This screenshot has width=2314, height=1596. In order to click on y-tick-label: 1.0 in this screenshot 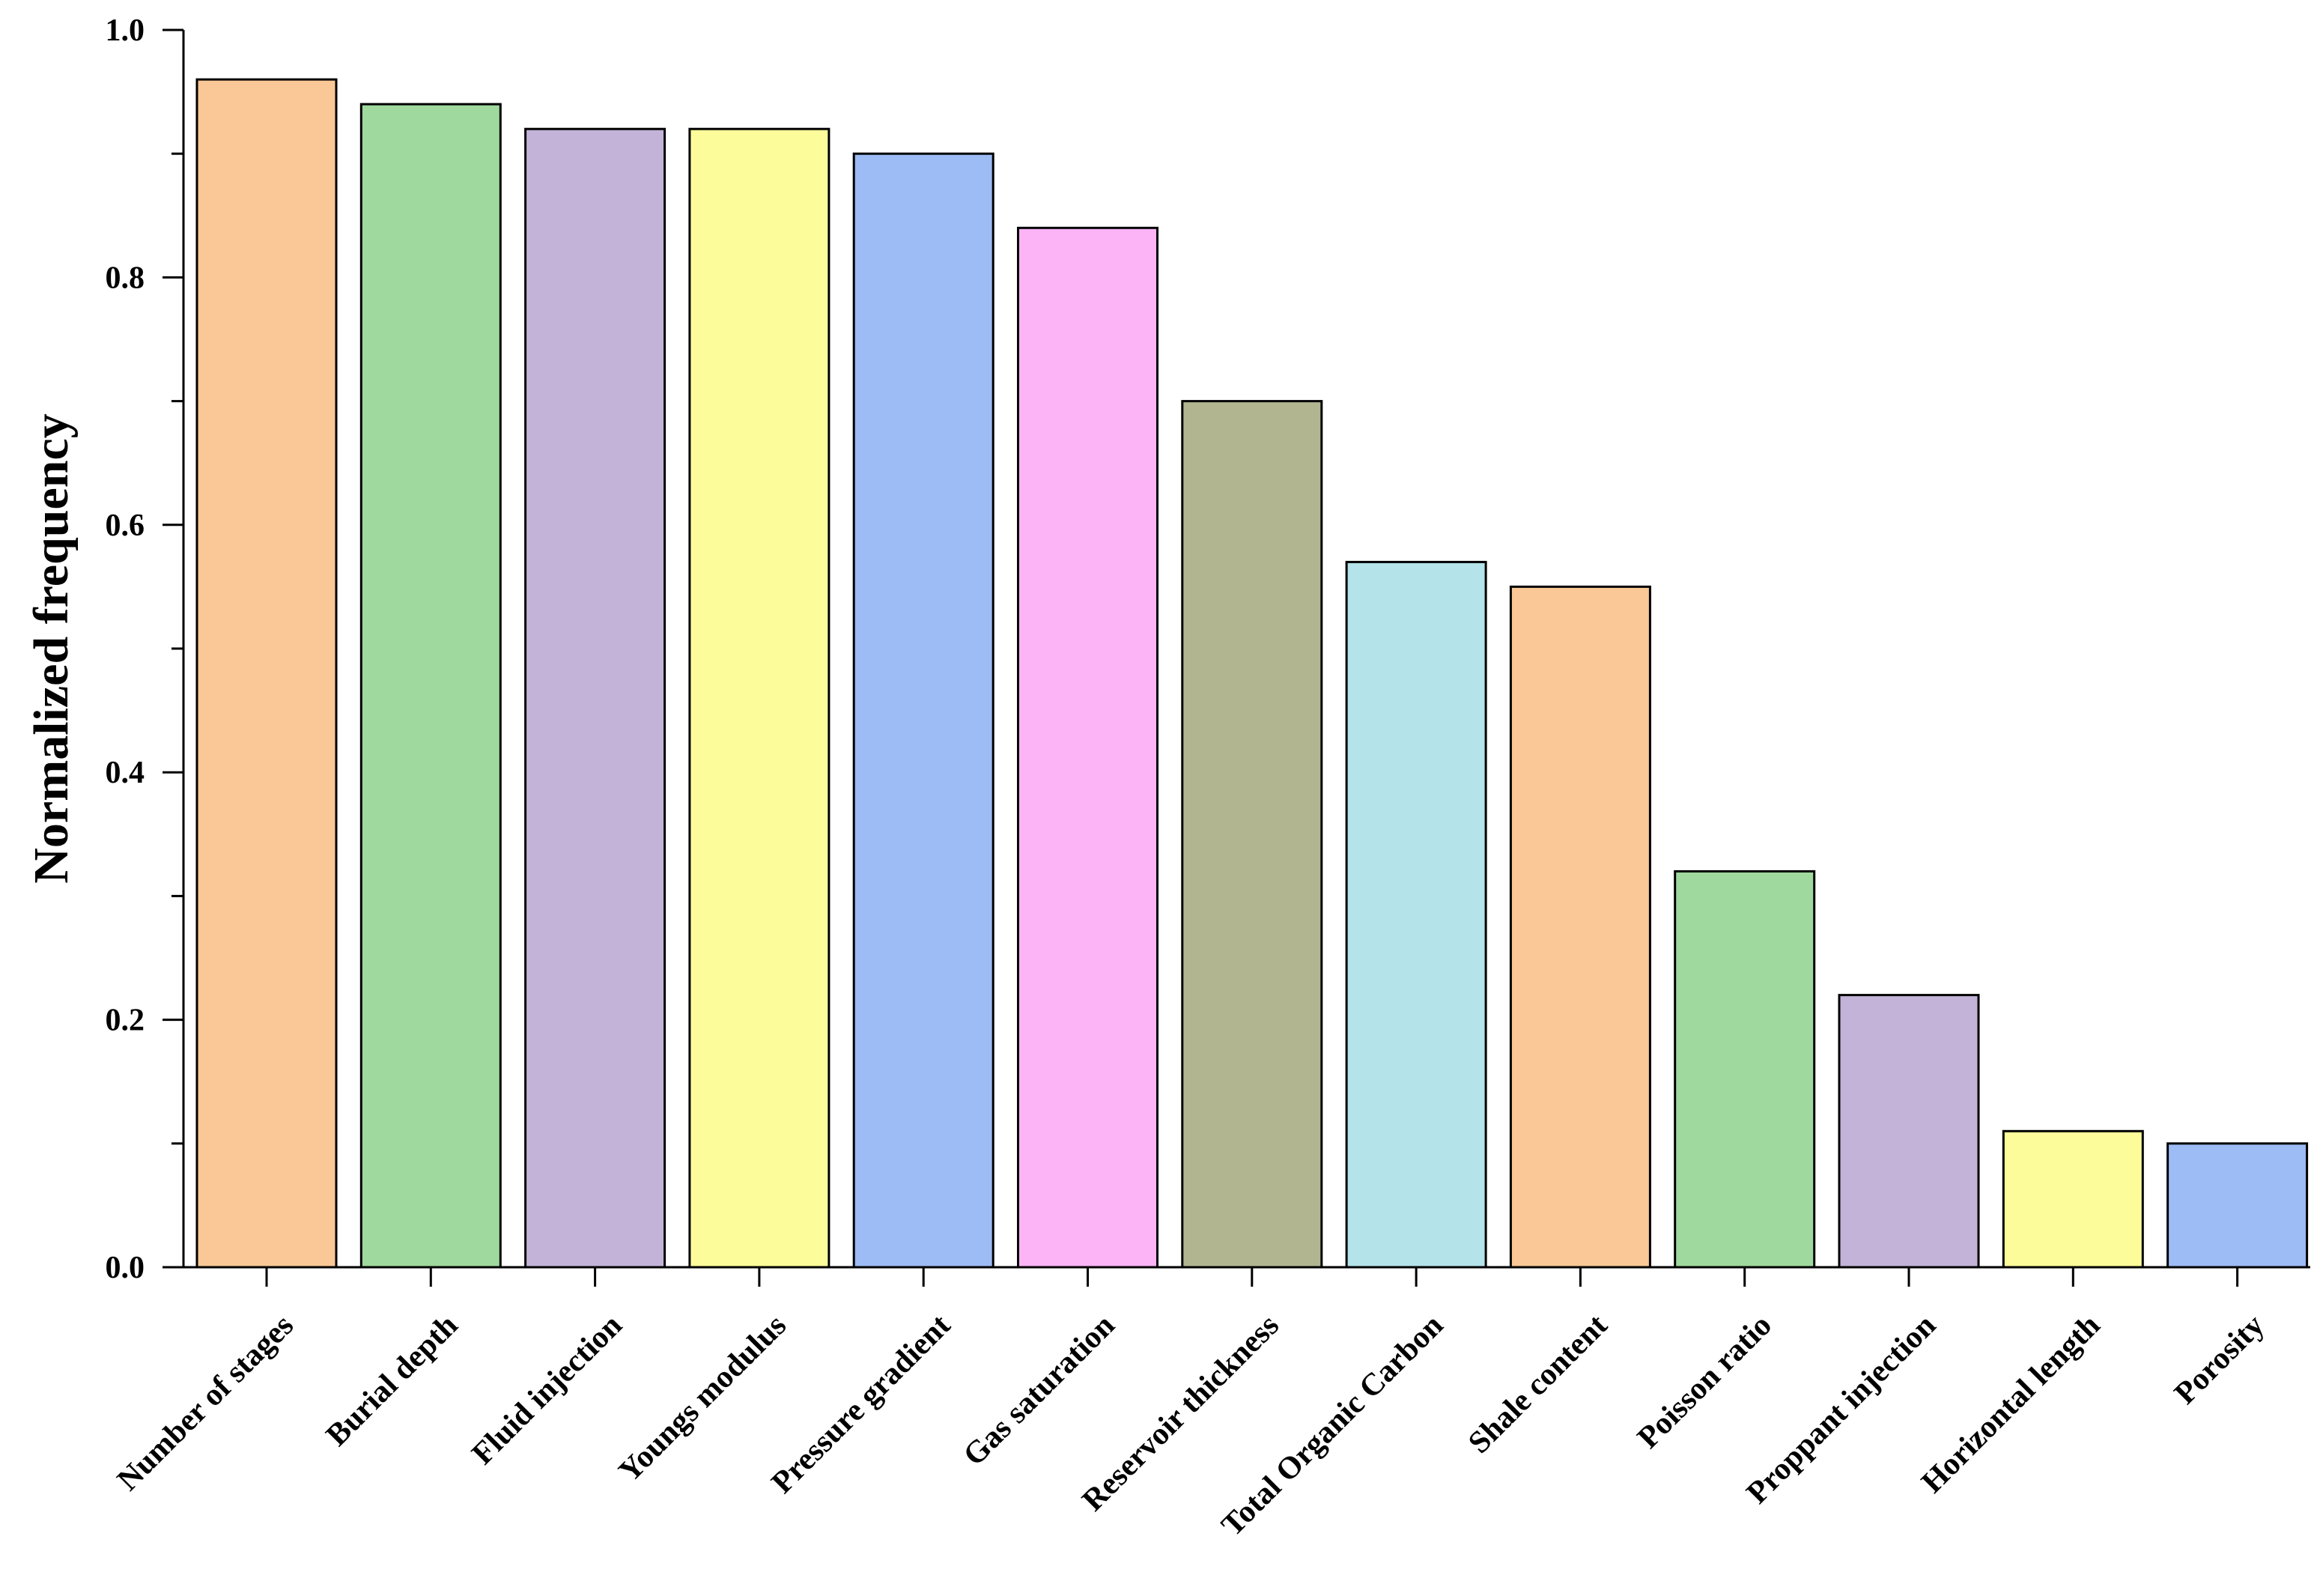, I will do `click(125, 31)`.